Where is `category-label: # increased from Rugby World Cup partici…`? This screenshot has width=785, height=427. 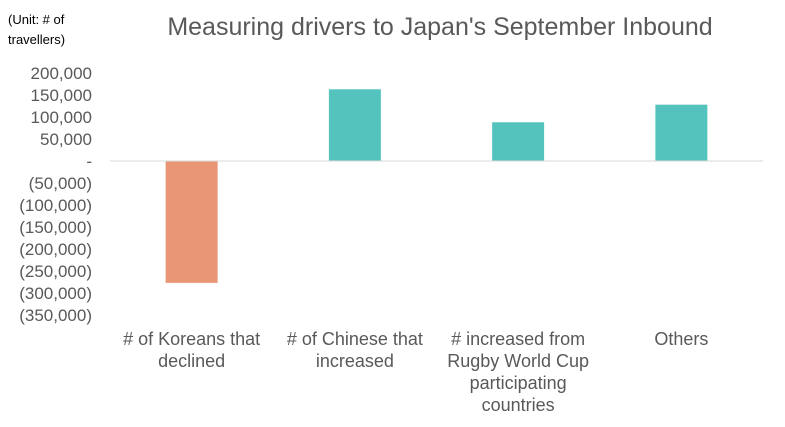
category-label: # increased from Rugby World Cup partici… is located at coordinates (518, 372).